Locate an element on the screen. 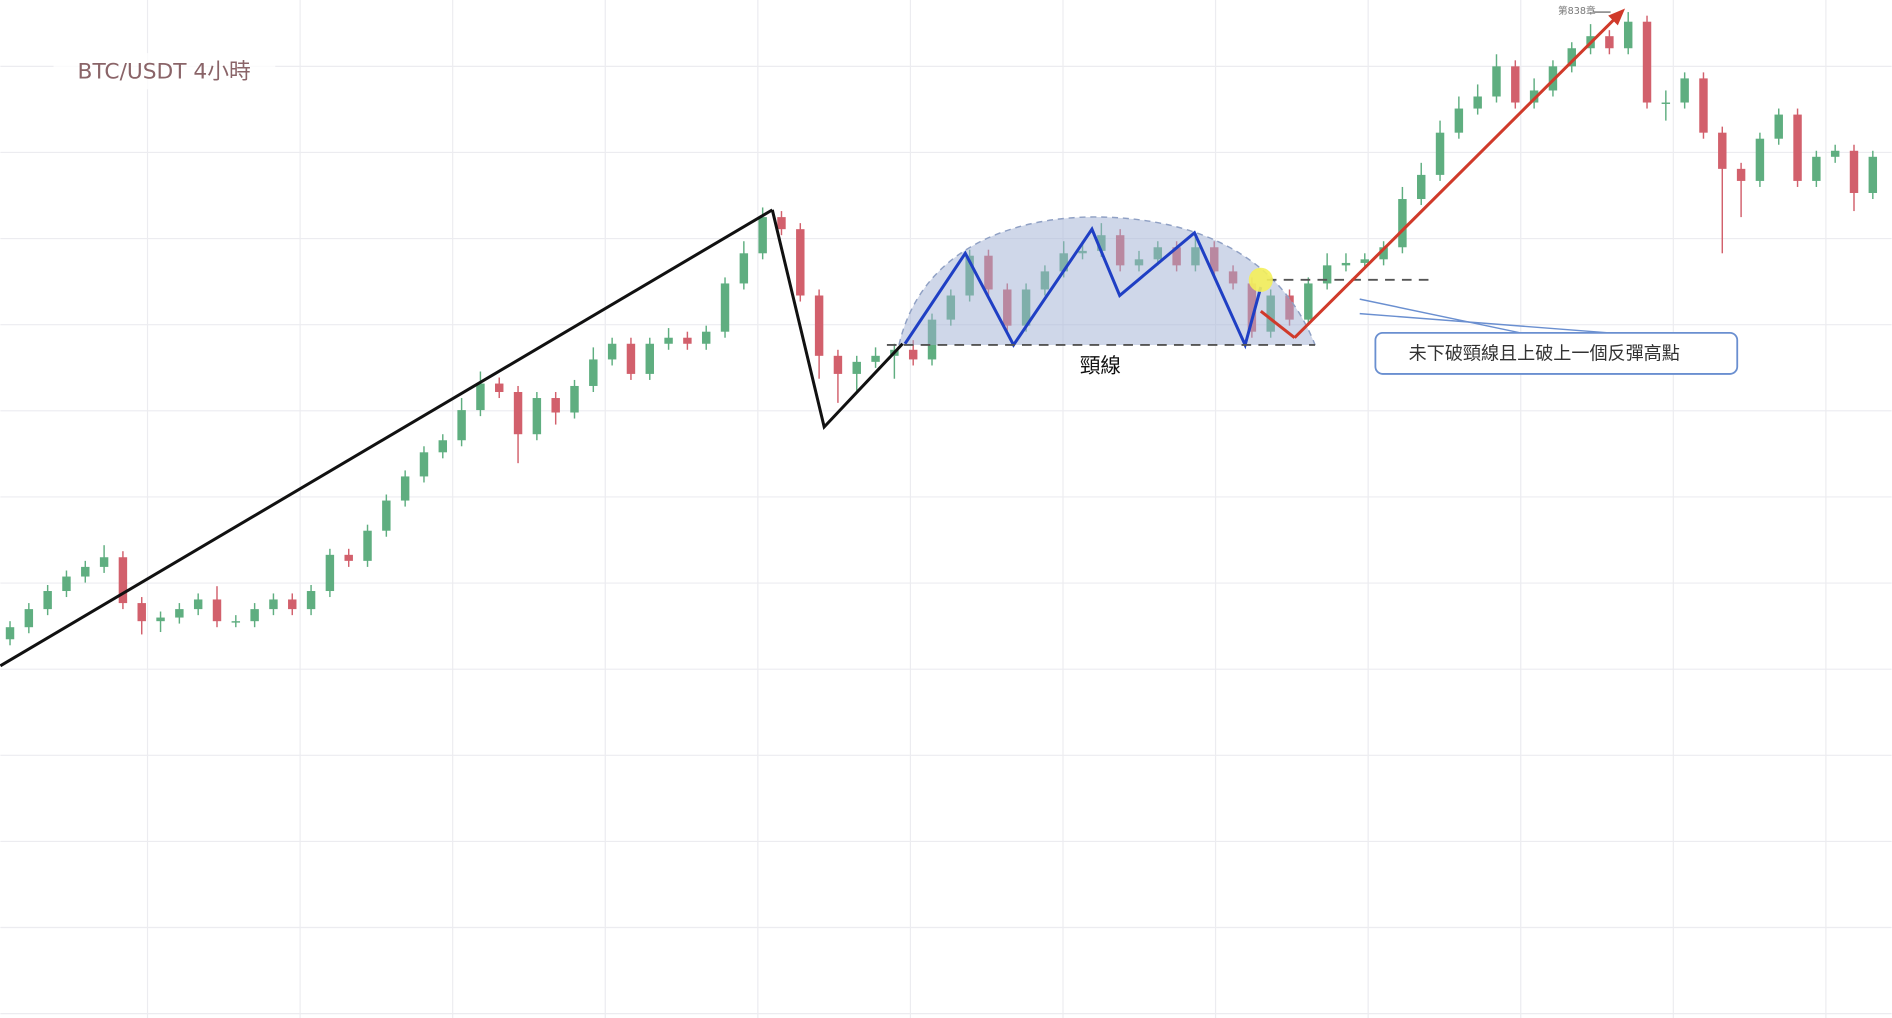 The image size is (1892, 1018). arrow-head is located at coordinates (1617, 17).